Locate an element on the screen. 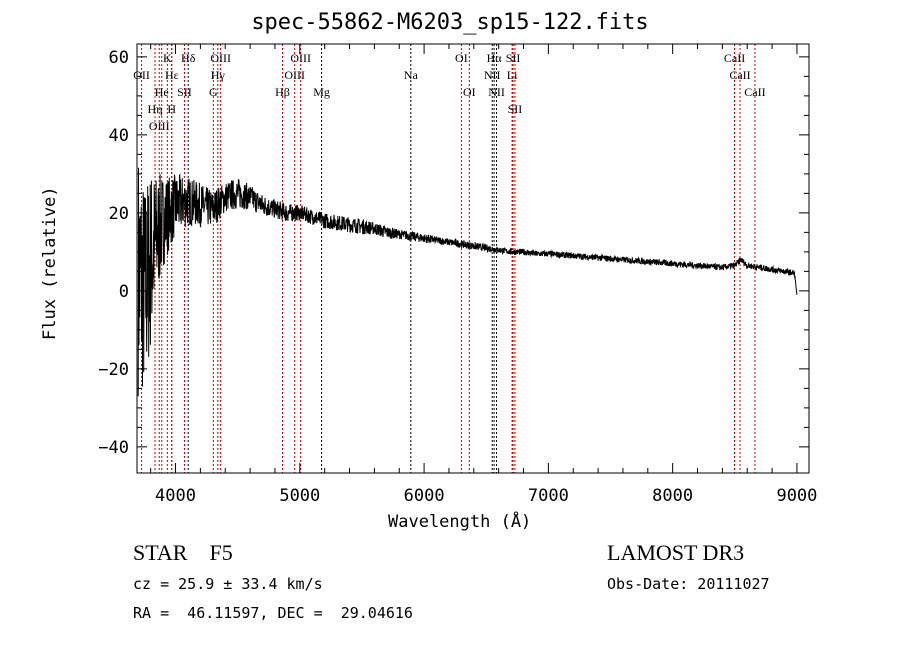 The height and width of the screenshot is (649, 900). redshift-cz: cz = 25.9 ± 33.4 km/s is located at coordinates (228, 584).